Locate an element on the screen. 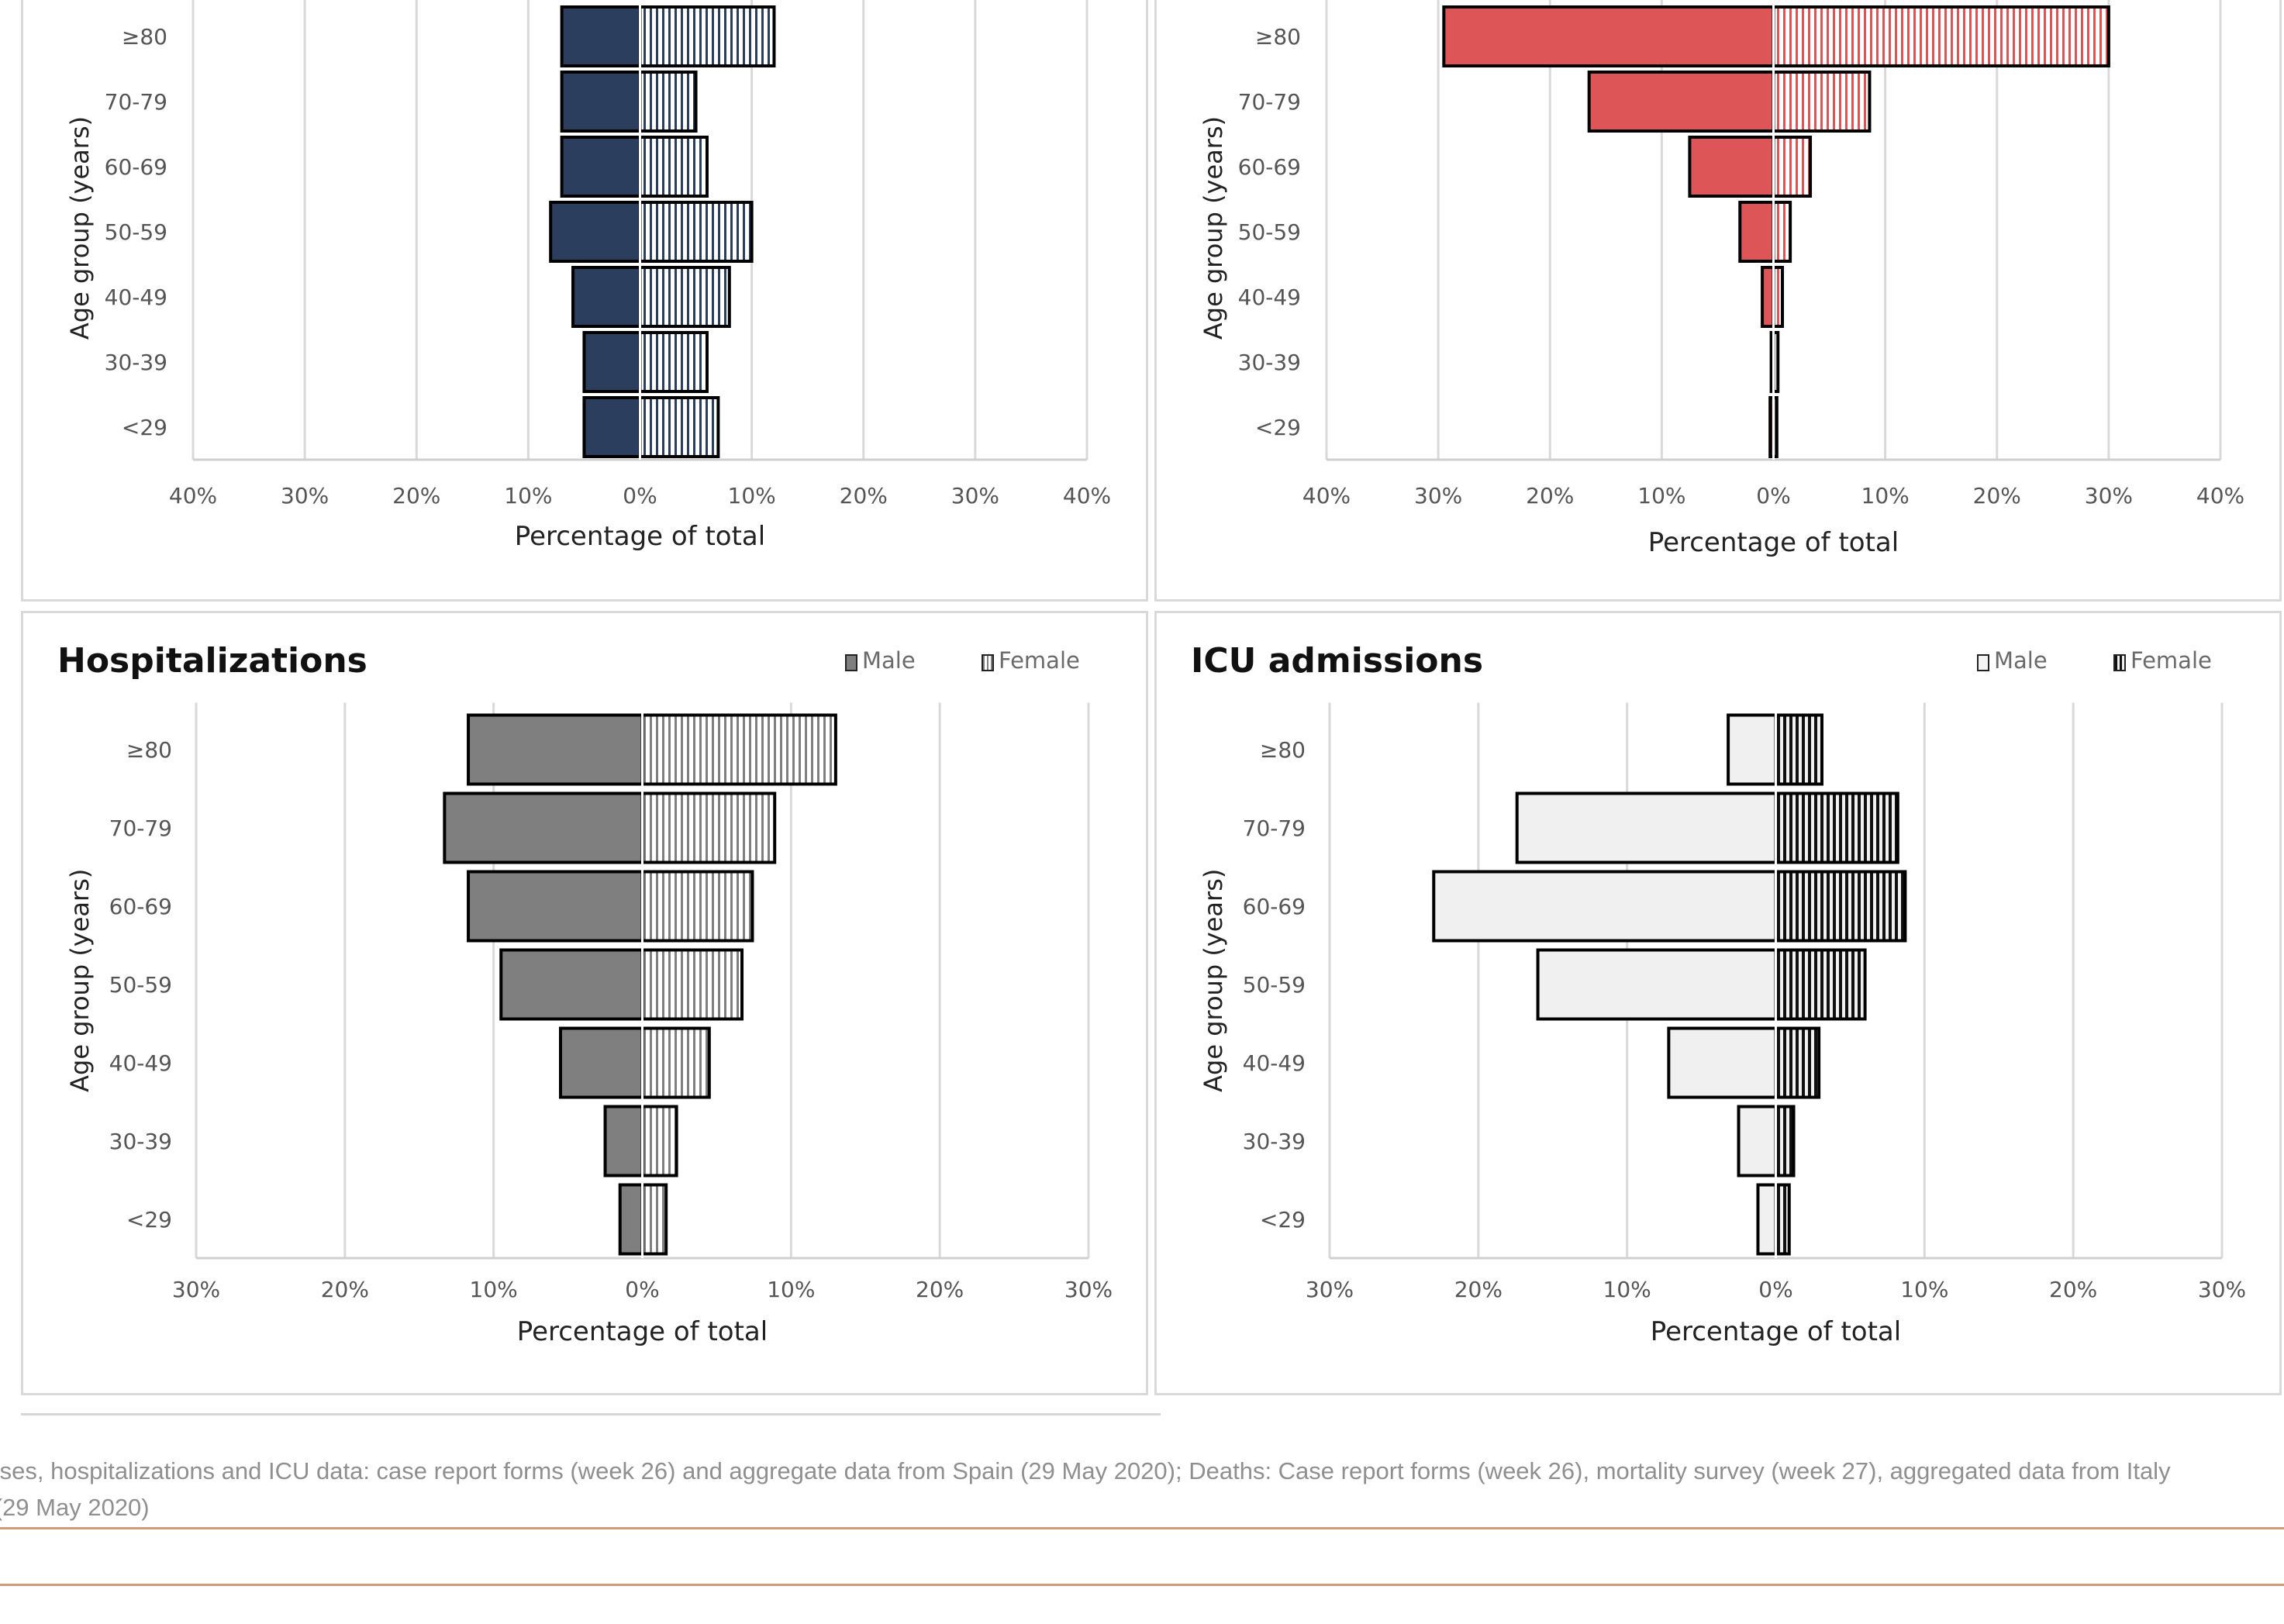  legend-male: Male is located at coordinates (880, 660).